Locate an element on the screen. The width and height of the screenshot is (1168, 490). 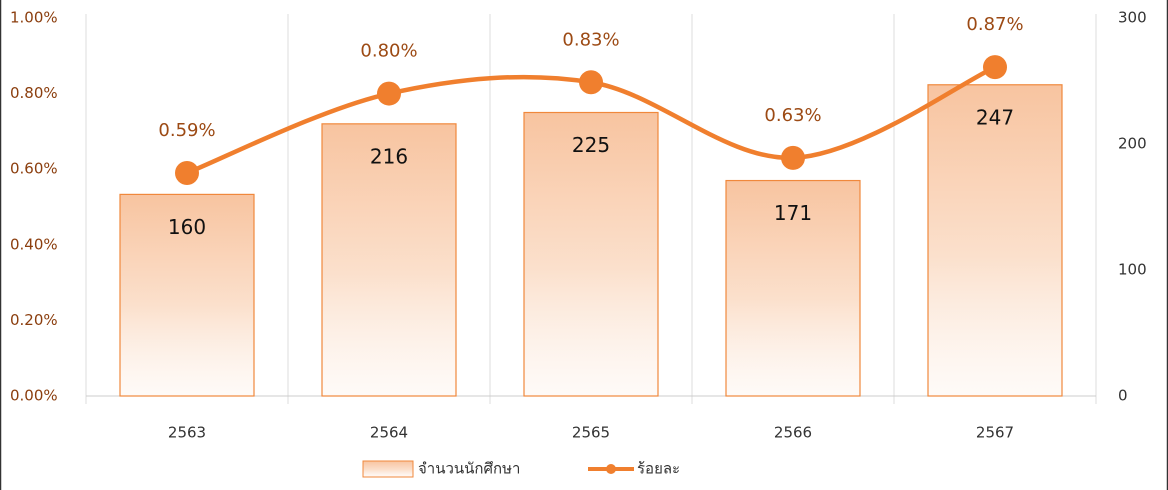
x-tick-label: 2565 is located at coordinates (591, 433).